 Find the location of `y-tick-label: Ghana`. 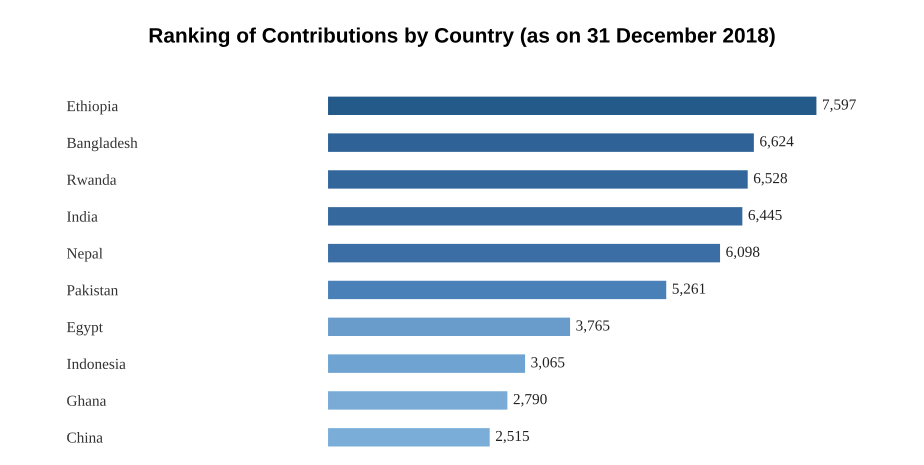

y-tick-label: Ghana is located at coordinates (86, 400).